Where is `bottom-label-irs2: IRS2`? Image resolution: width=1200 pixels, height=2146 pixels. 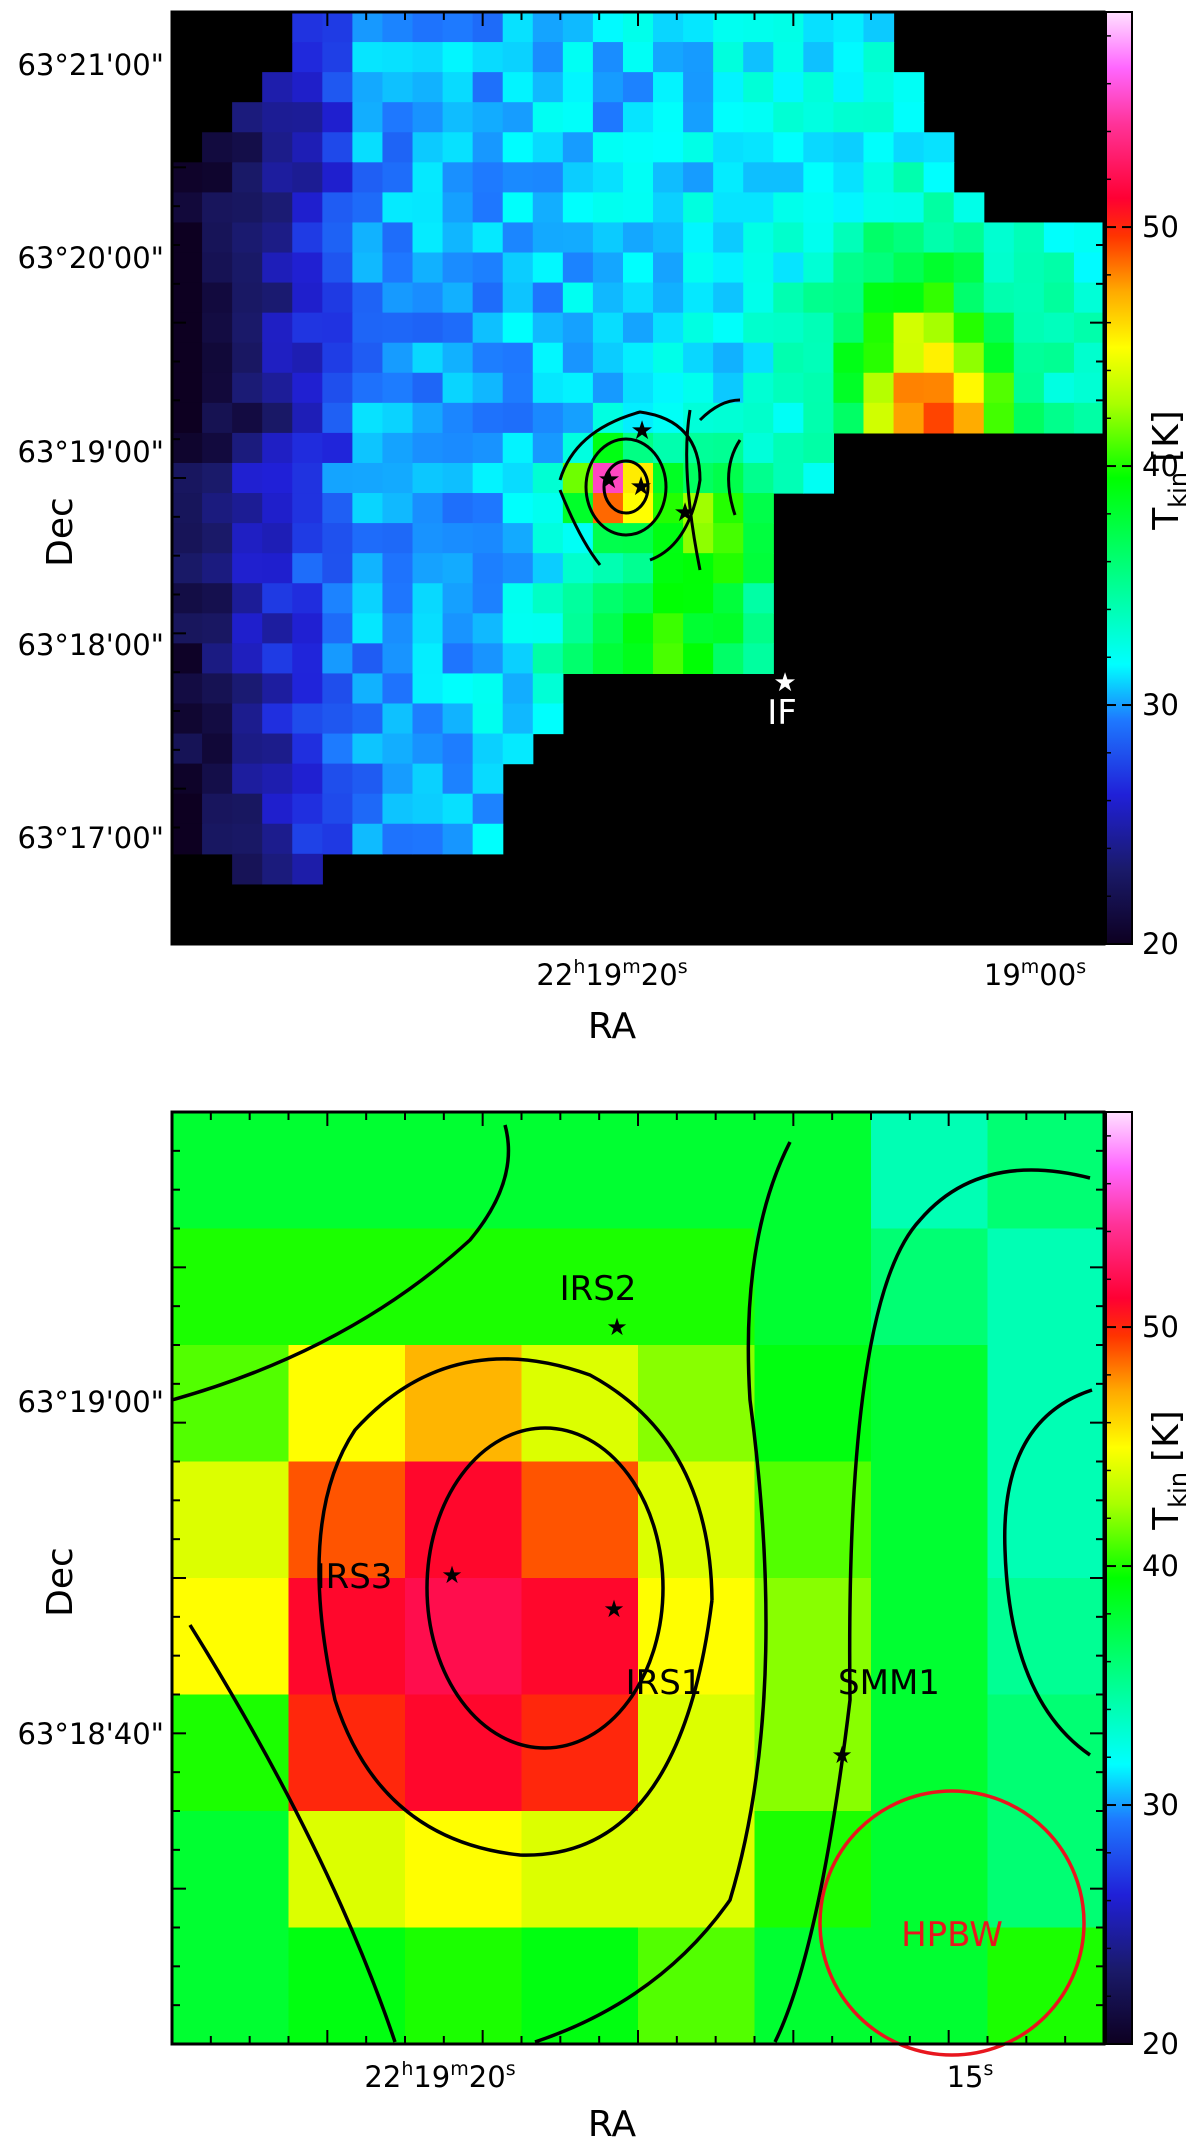 bottom-label-irs2: IRS2 is located at coordinates (598, 1289).